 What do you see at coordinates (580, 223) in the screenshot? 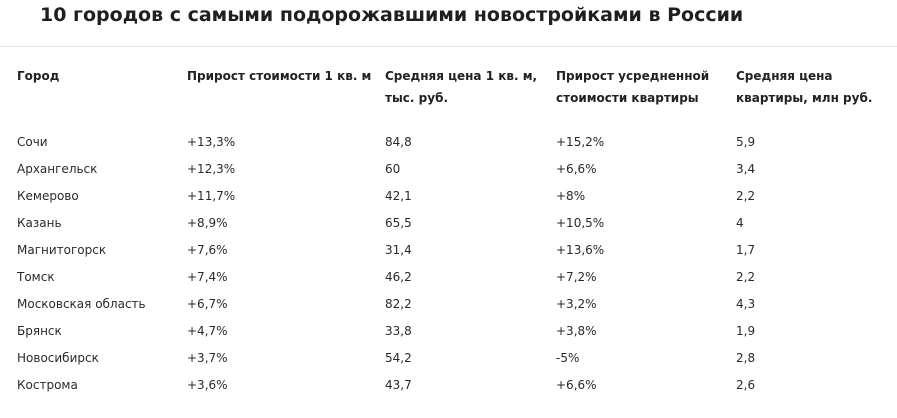
I see `cell-avg-flat-cost-growth: +10,5%` at bounding box center [580, 223].